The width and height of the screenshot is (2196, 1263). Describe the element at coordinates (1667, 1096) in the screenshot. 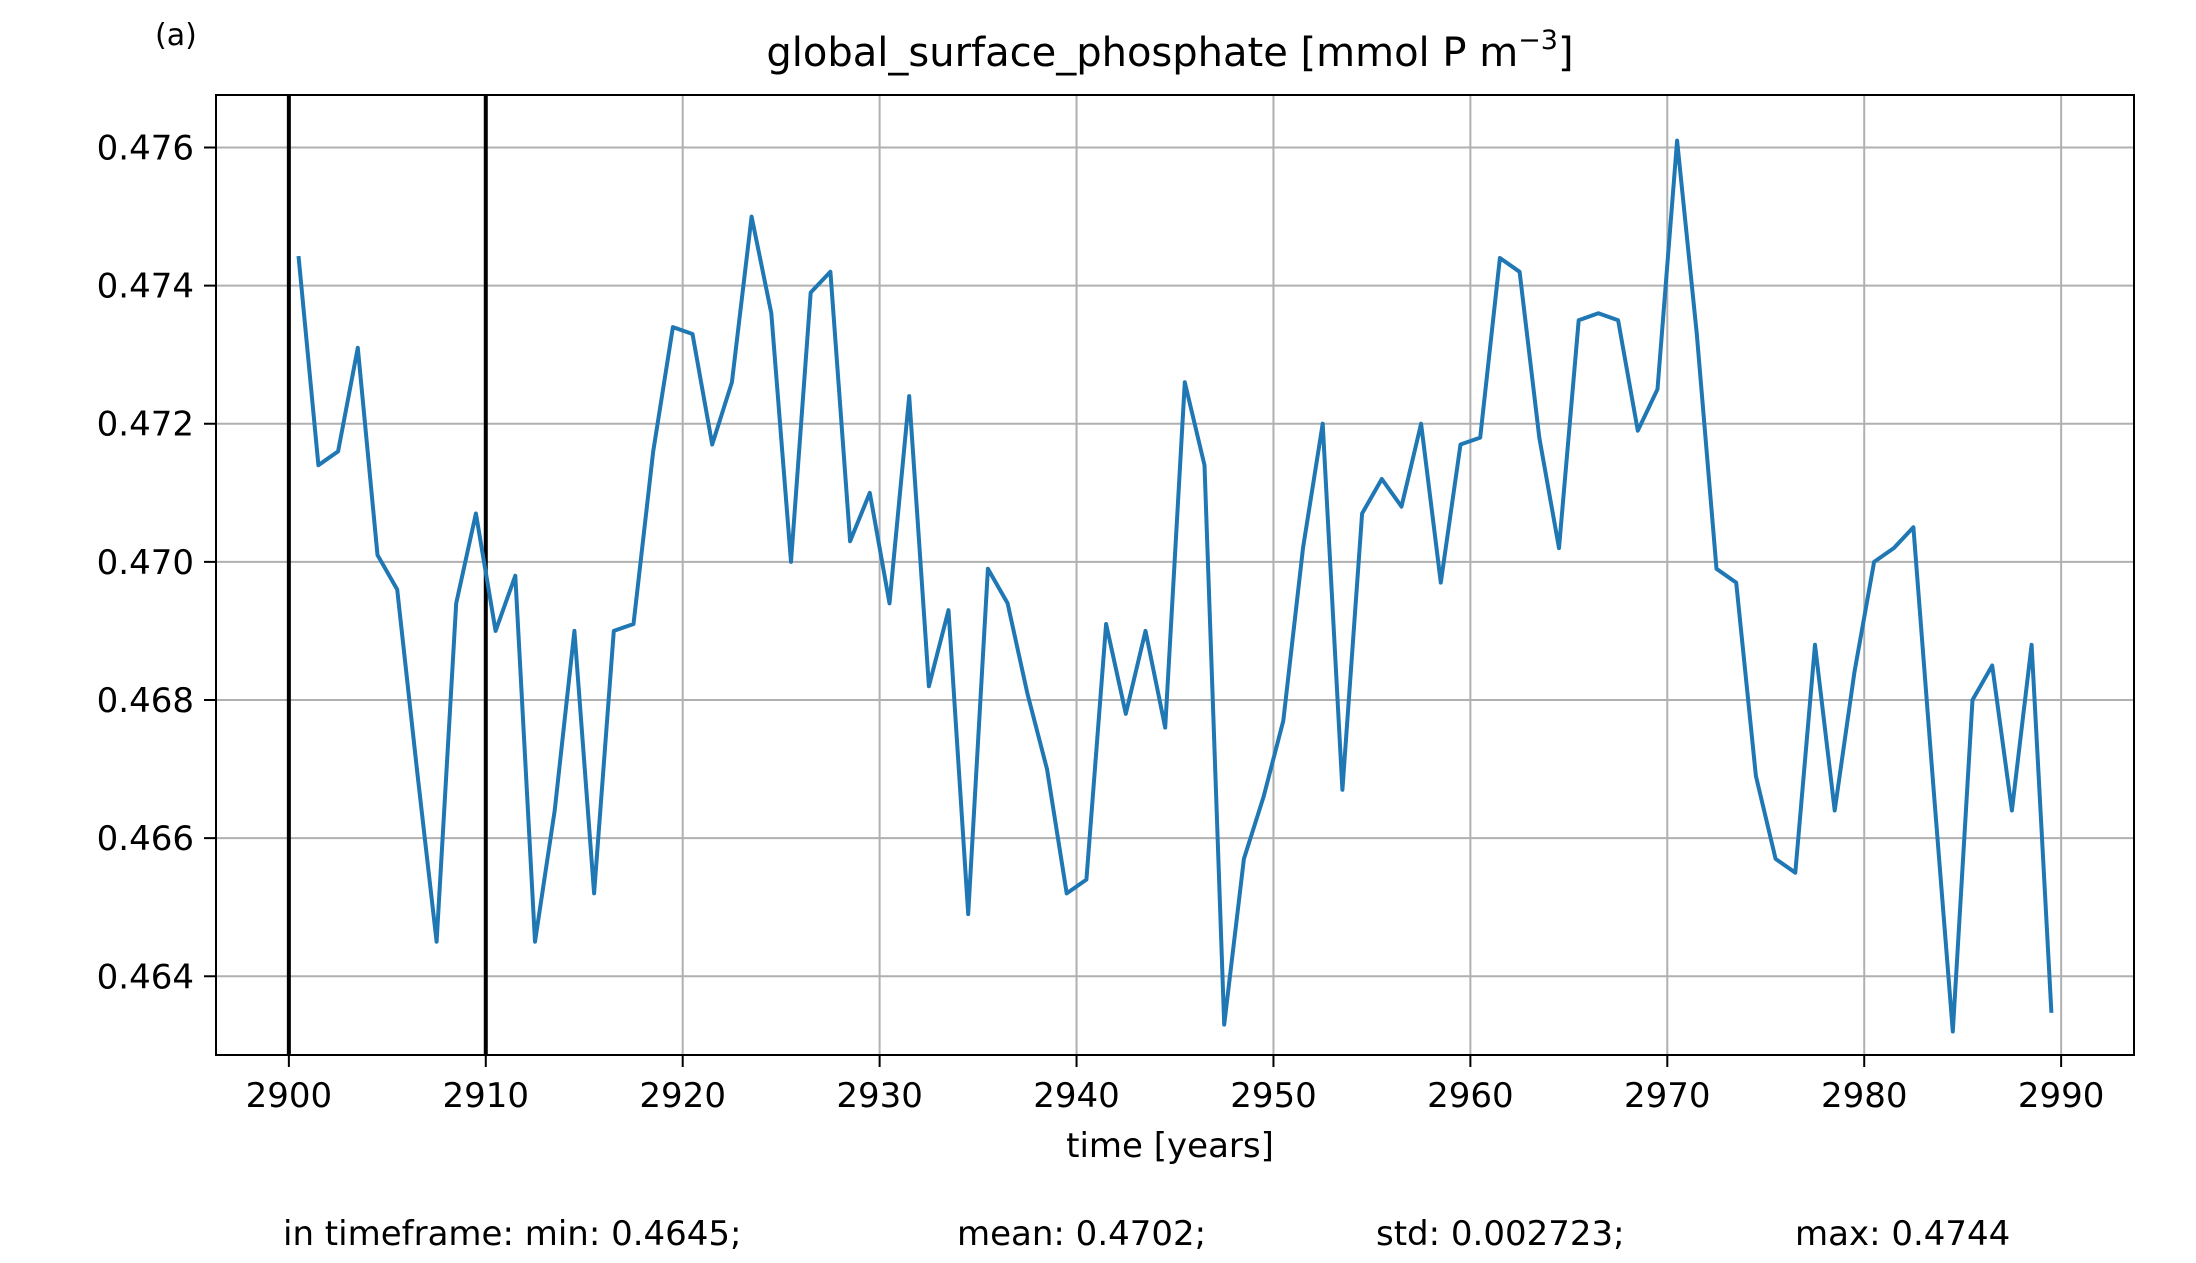

I see `x-tick-label: 2970` at that location.